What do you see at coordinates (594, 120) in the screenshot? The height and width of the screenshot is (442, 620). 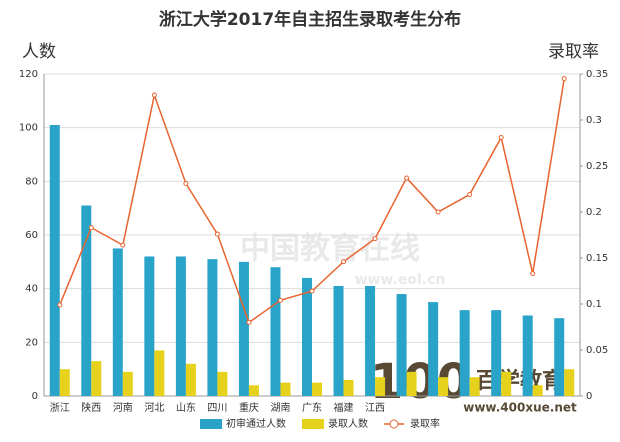 I see `y2-tick-label: 0.3` at bounding box center [594, 120].